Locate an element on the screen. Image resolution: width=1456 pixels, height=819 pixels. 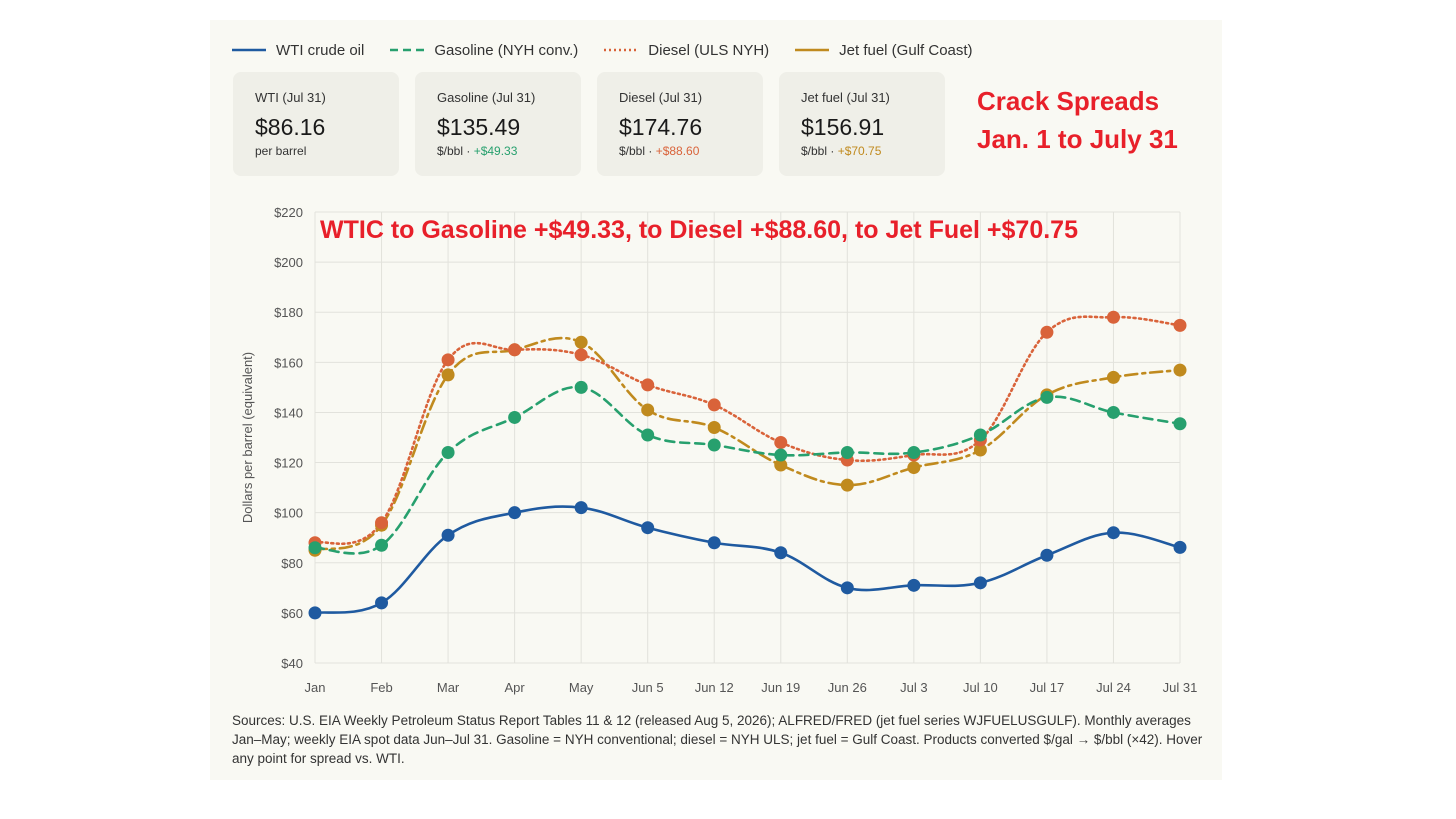
x-tick-label: Jul 10 is located at coordinates (980, 687).